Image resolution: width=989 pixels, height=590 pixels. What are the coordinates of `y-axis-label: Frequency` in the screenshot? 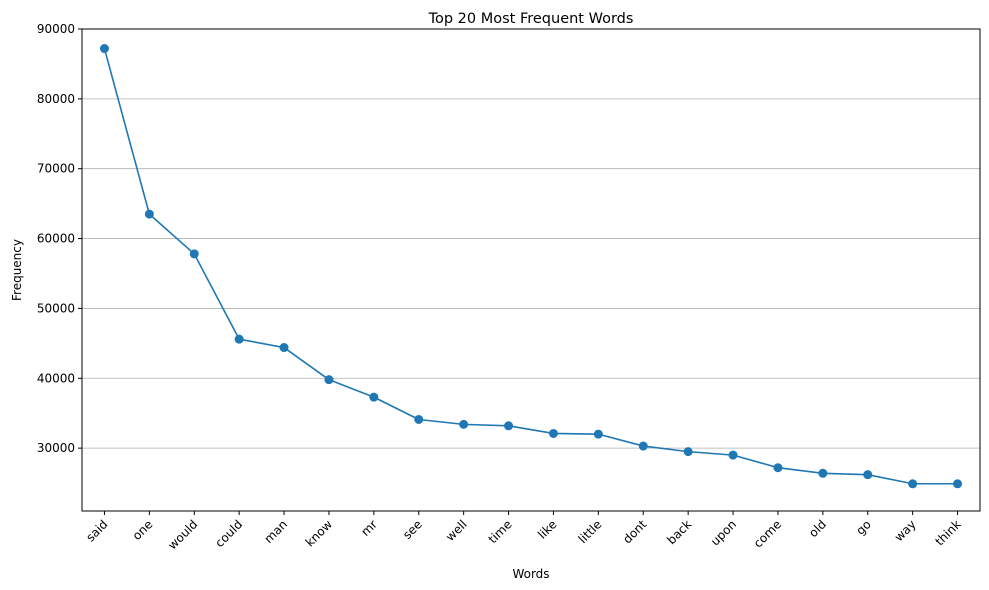 It's located at (17, 270).